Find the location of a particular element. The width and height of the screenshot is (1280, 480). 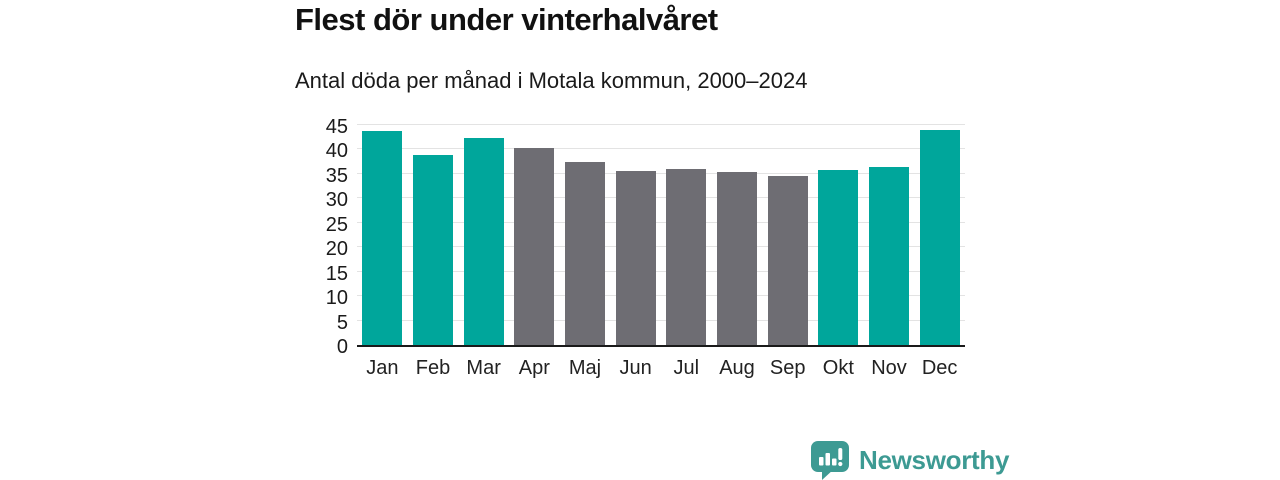

y-tick-label: 0 is located at coordinates (342, 347).